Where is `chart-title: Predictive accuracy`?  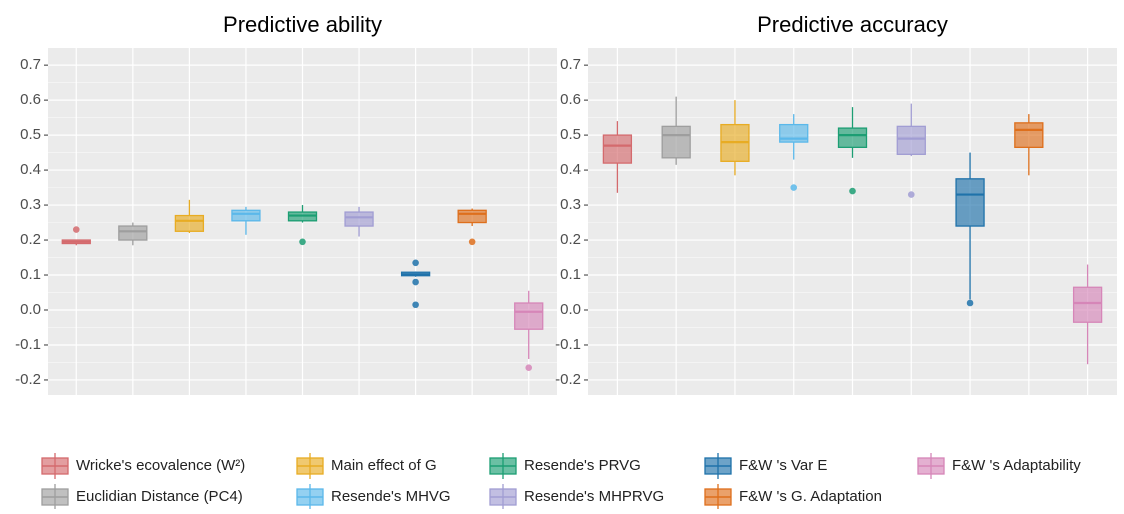
chart-title: Predictive accuracy is located at coordinates (852, 24).